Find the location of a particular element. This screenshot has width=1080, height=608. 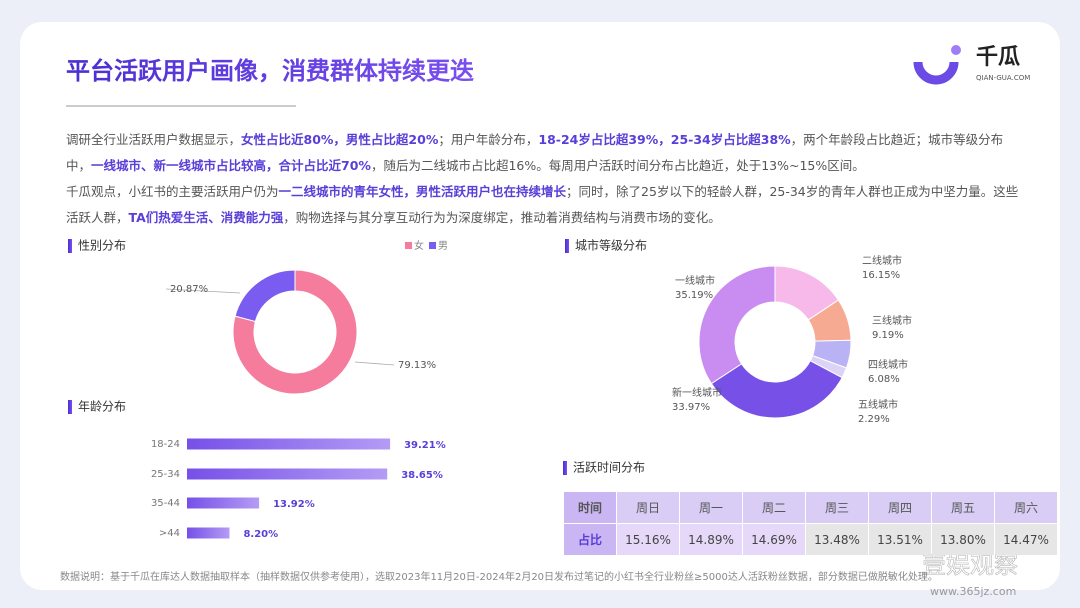

table-cell: 周二 is located at coordinates (774, 507).